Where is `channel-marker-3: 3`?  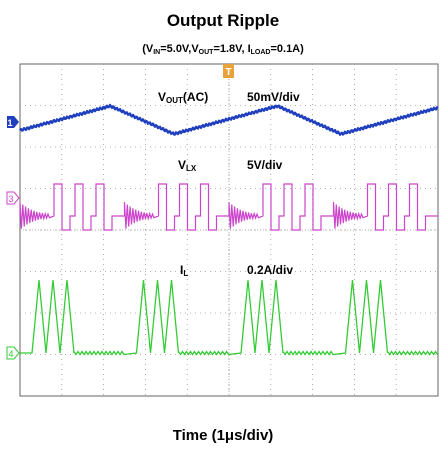 channel-marker-3: 3 is located at coordinates (13, 198).